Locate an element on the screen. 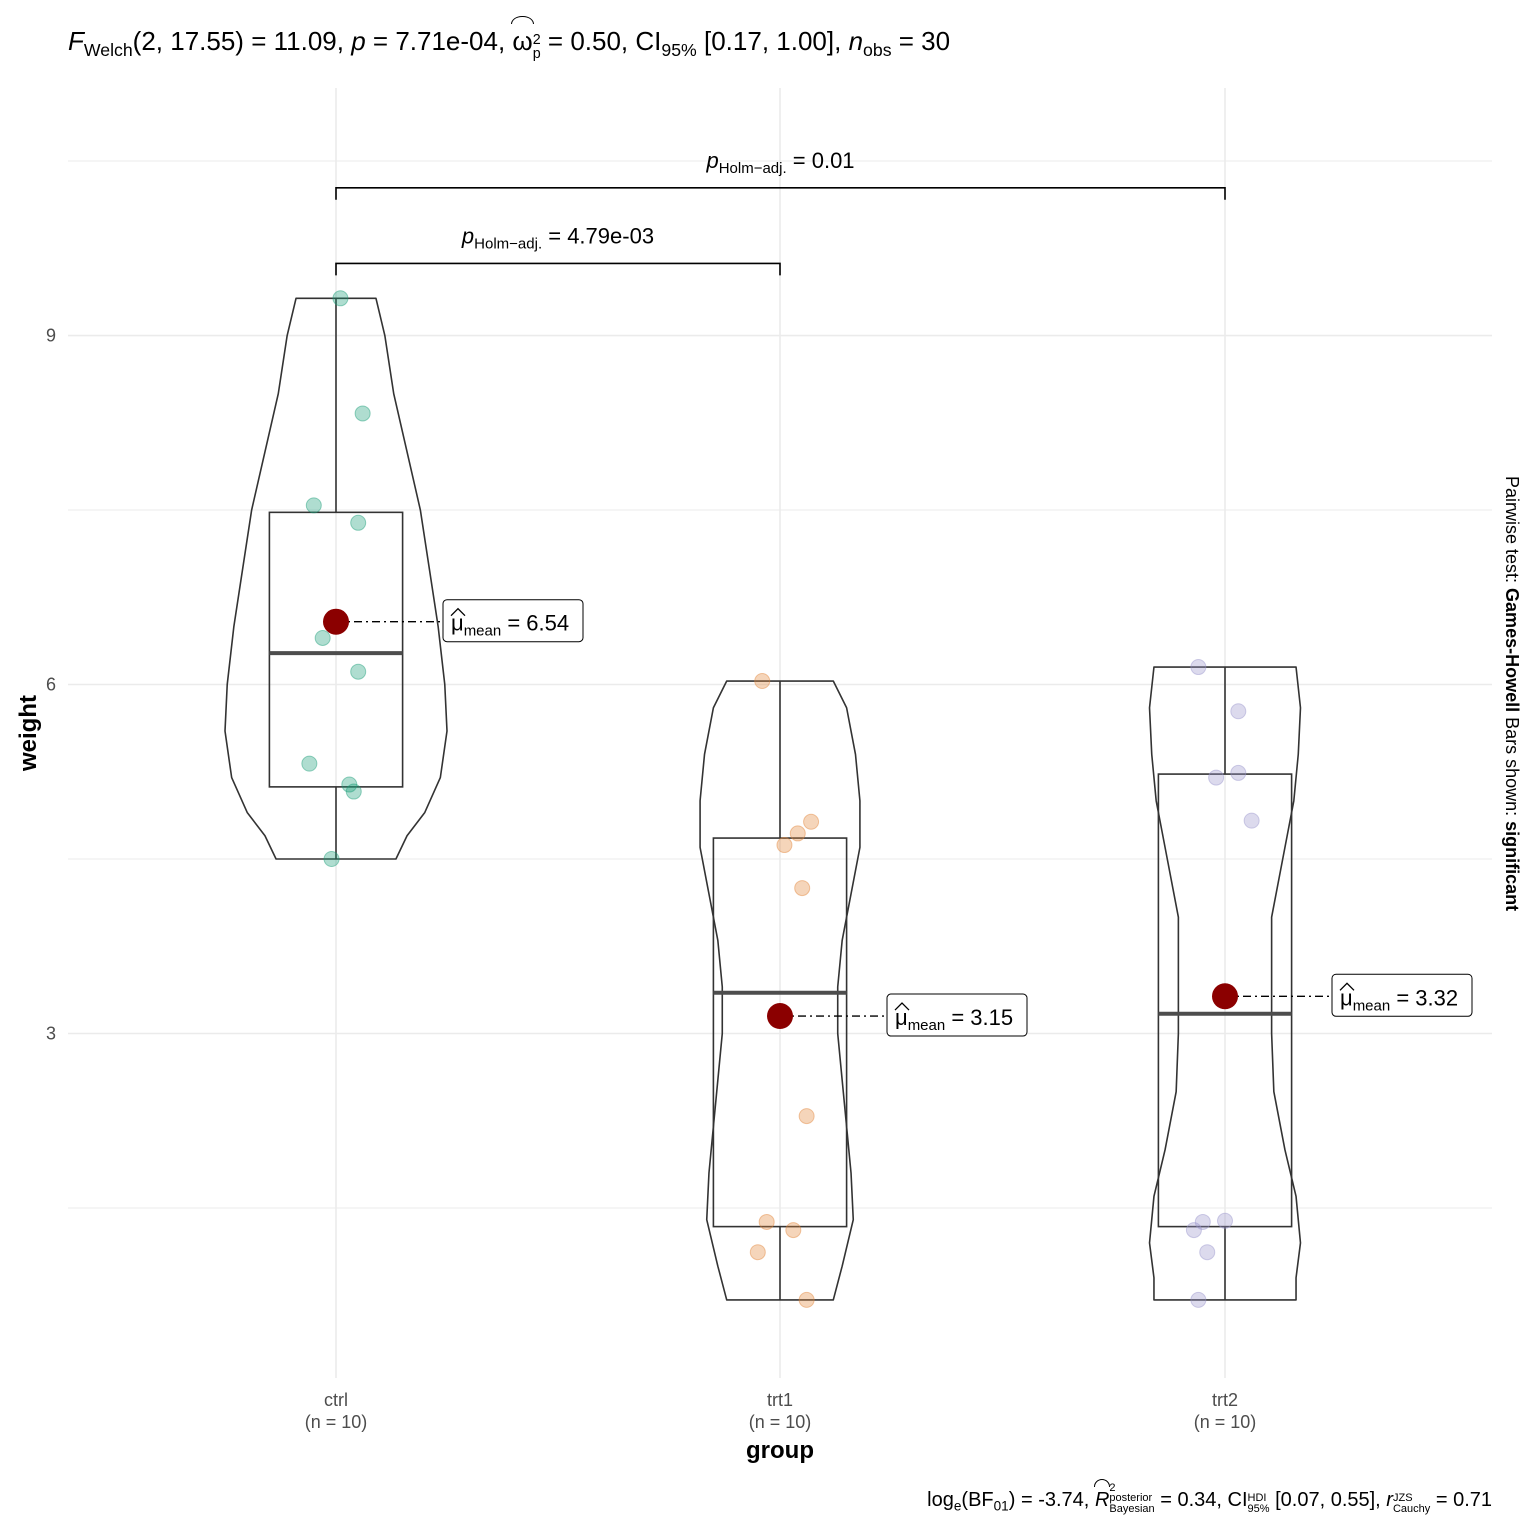 The height and width of the screenshot is (1536, 1536). mean-label-box-trt1 is located at coordinates (957, 1015).